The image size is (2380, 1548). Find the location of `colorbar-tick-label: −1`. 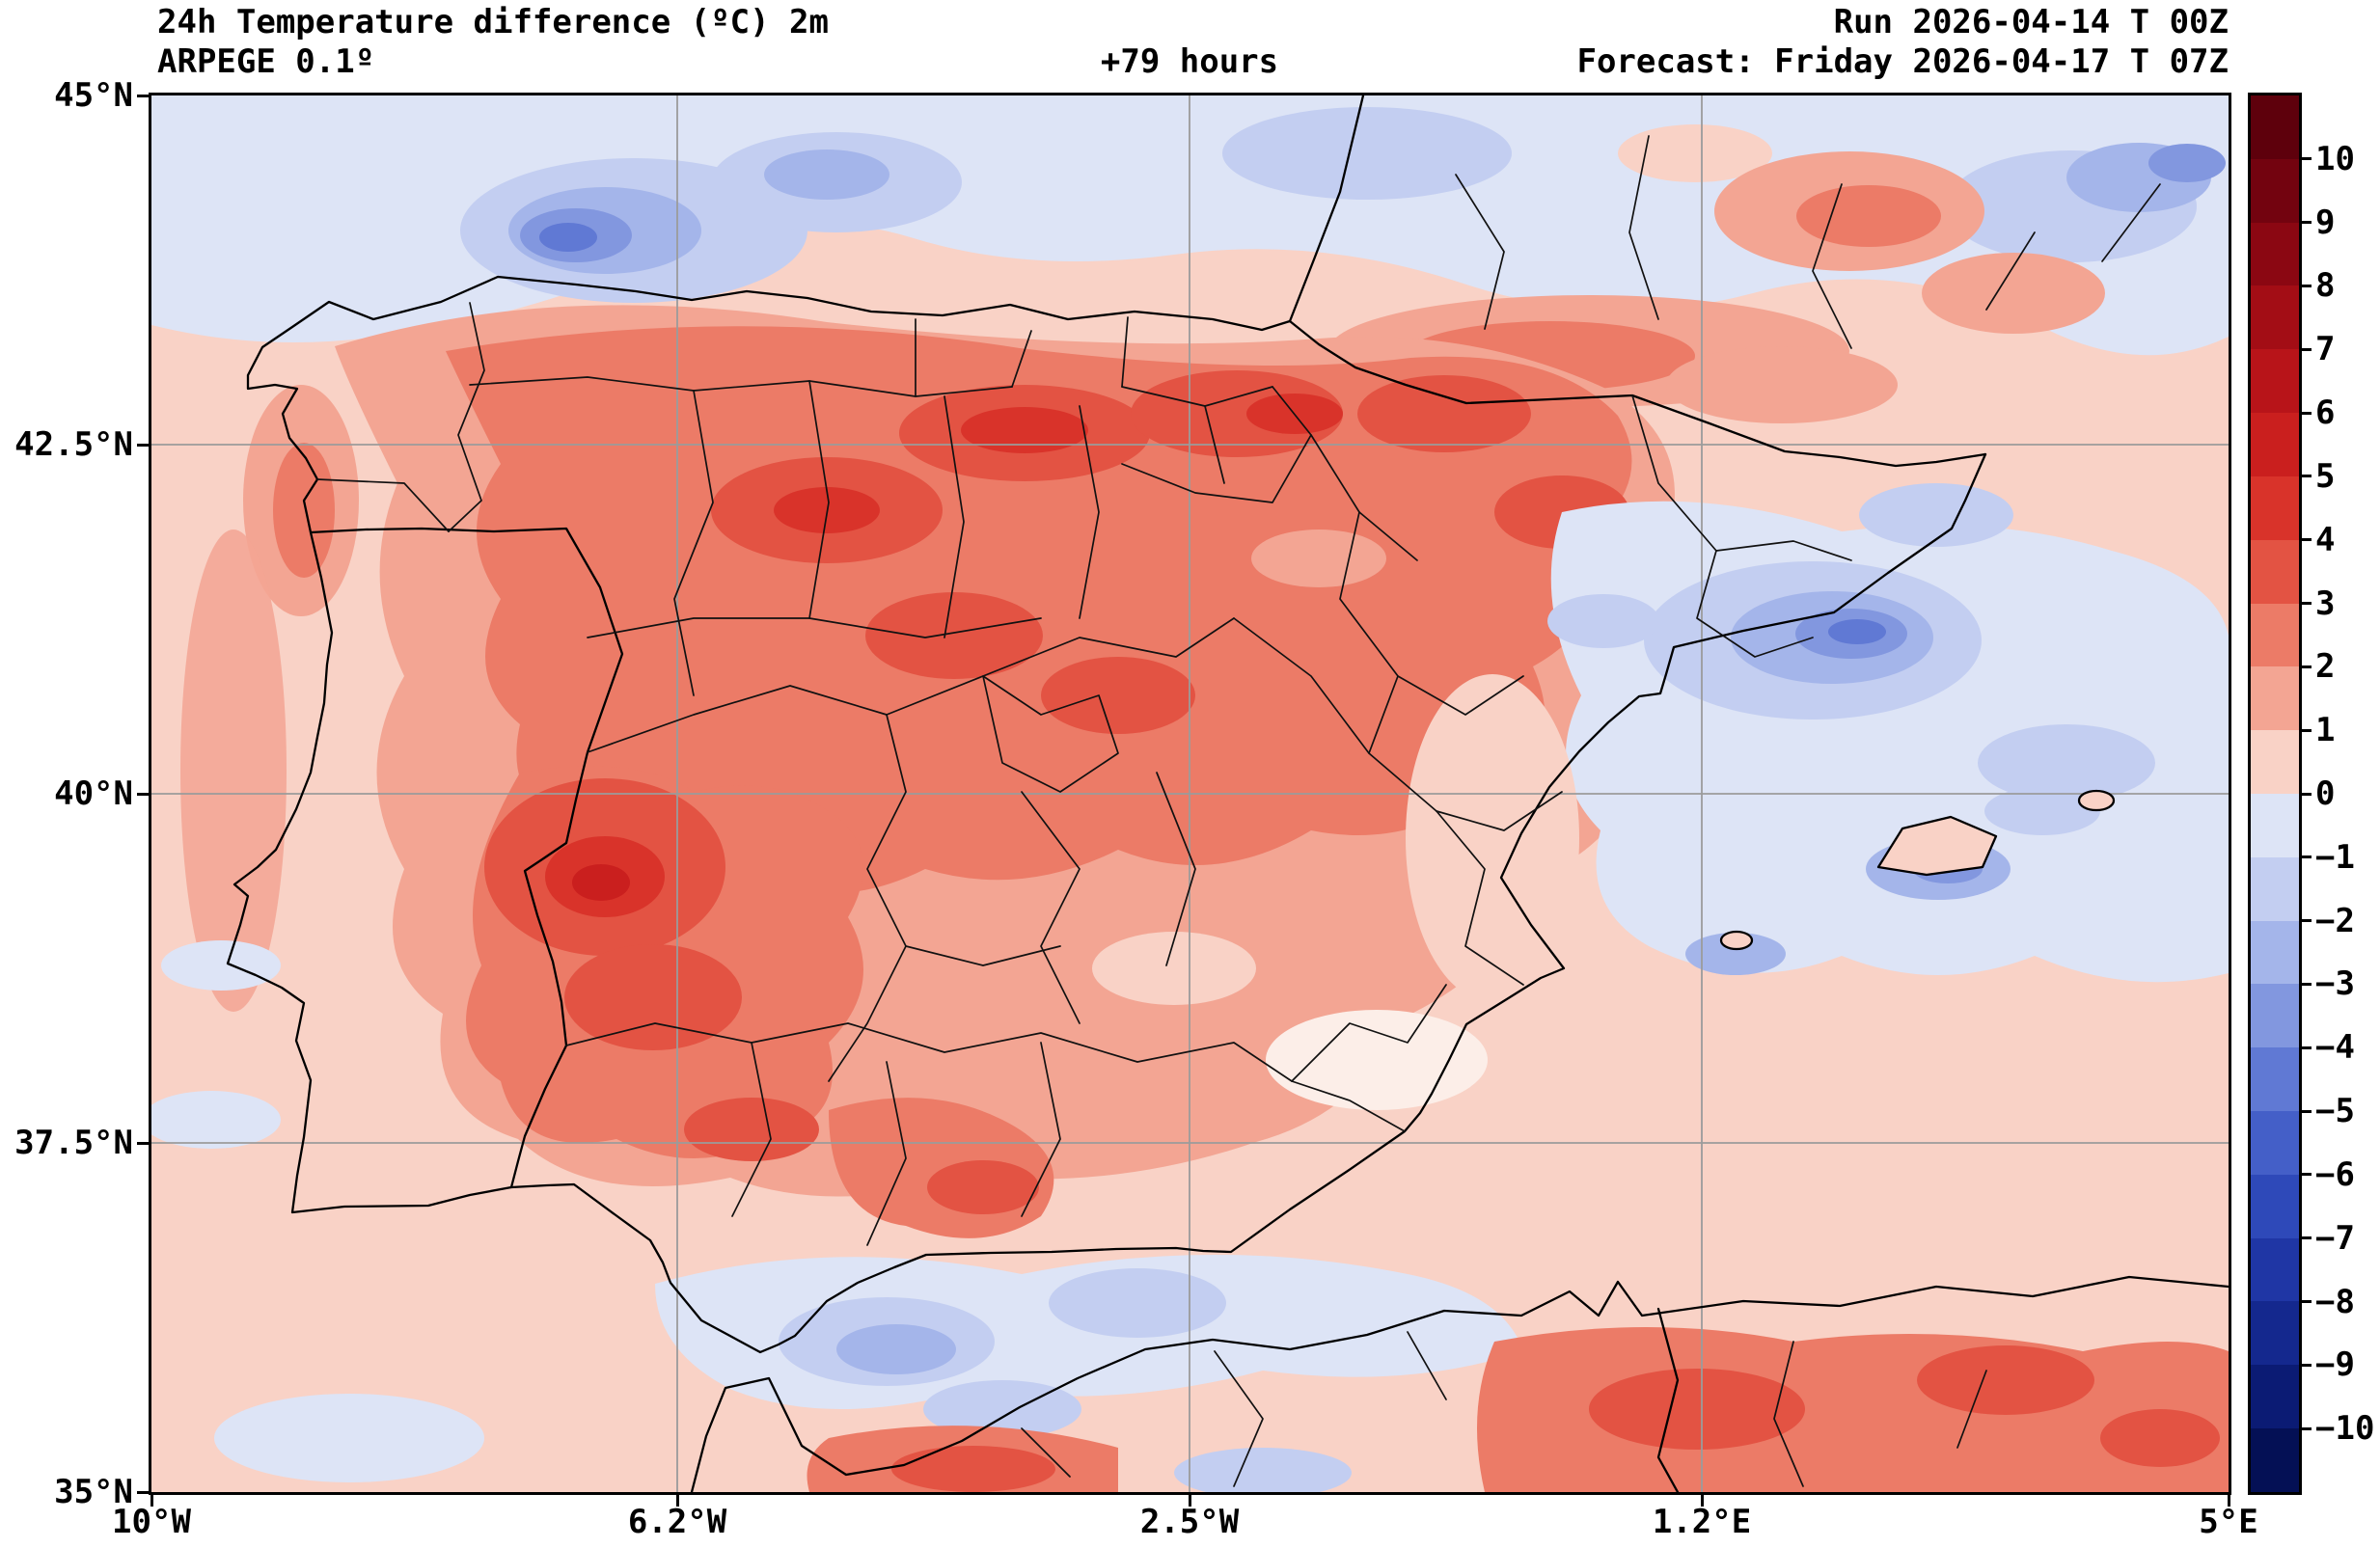

colorbar-tick-label: −1 is located at coordinates (2335, 857).